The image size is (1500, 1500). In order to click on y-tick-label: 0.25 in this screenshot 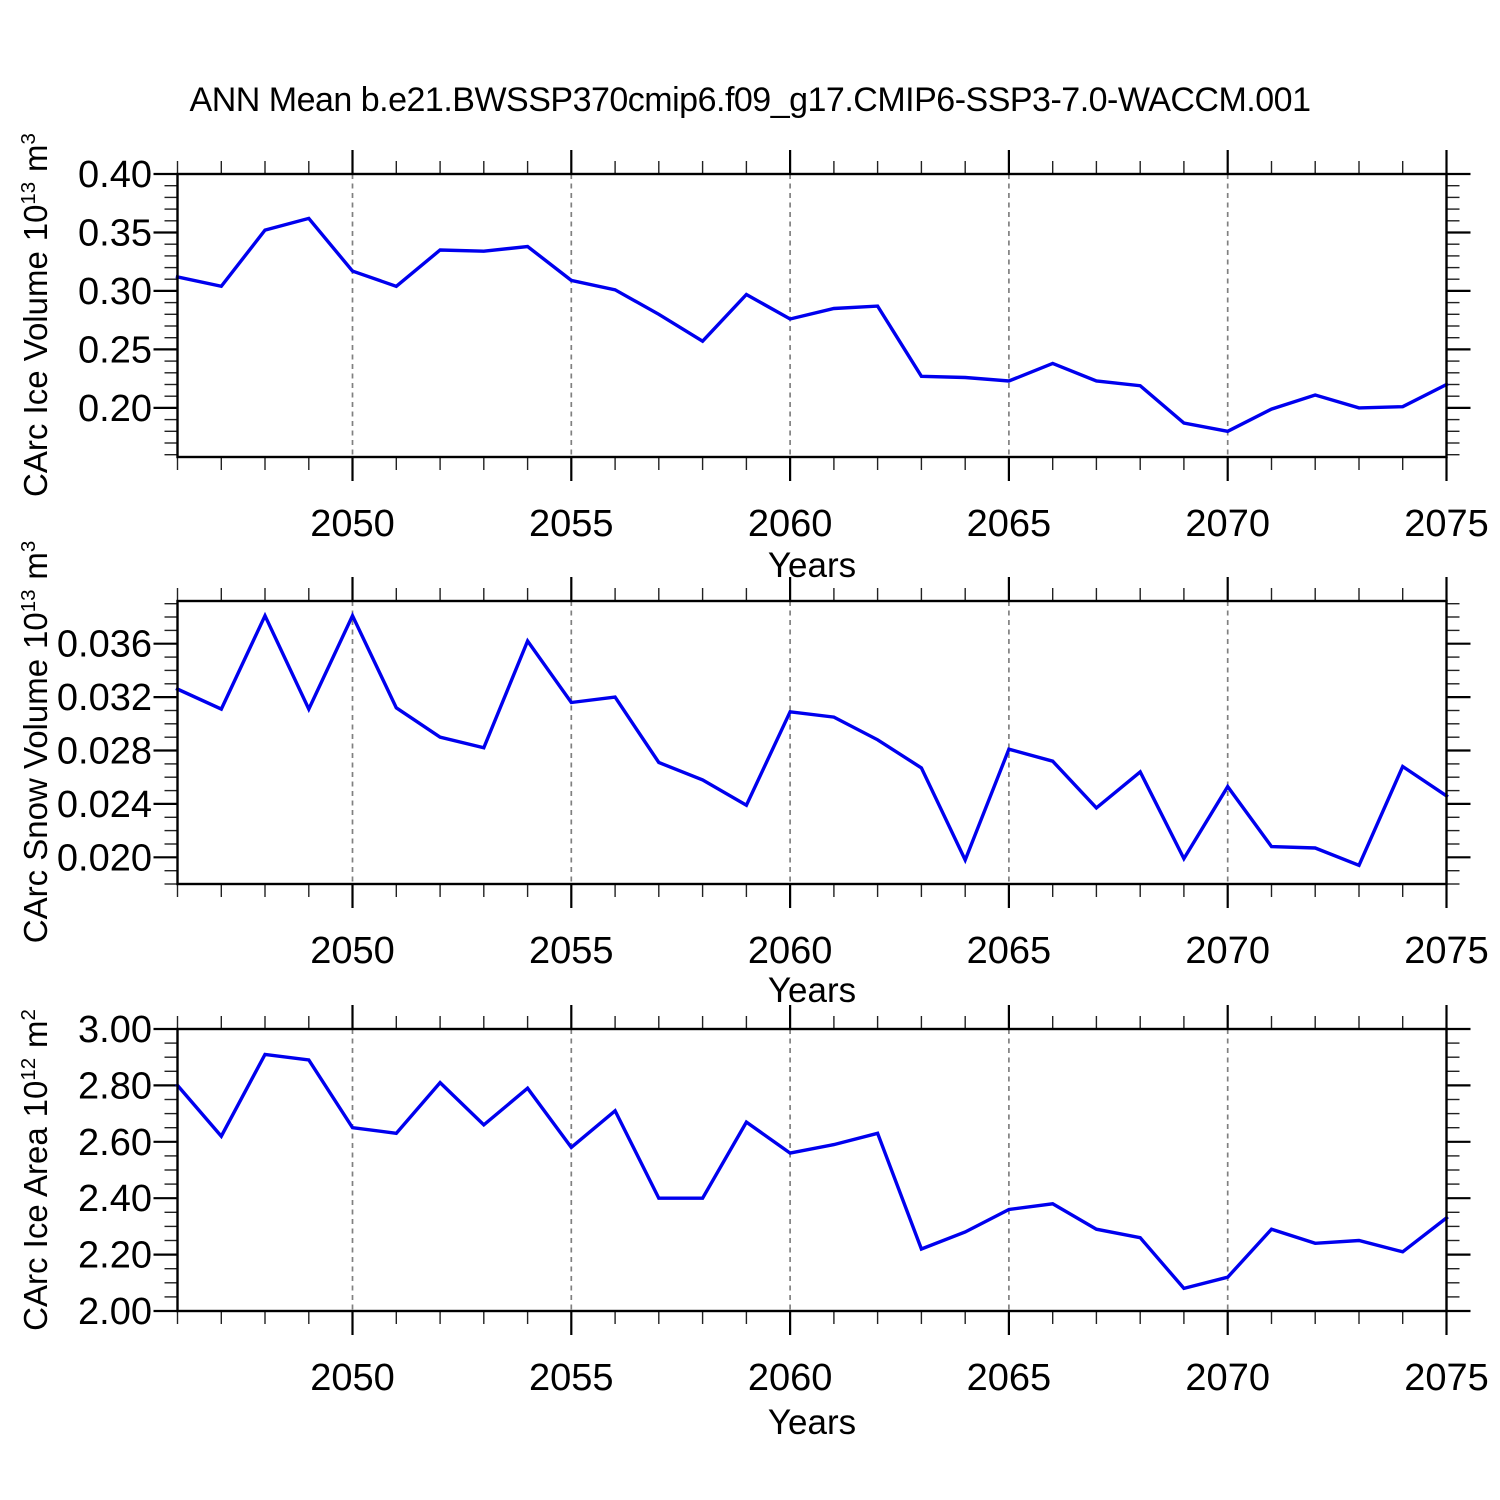, I will do `click(115, 350)`.